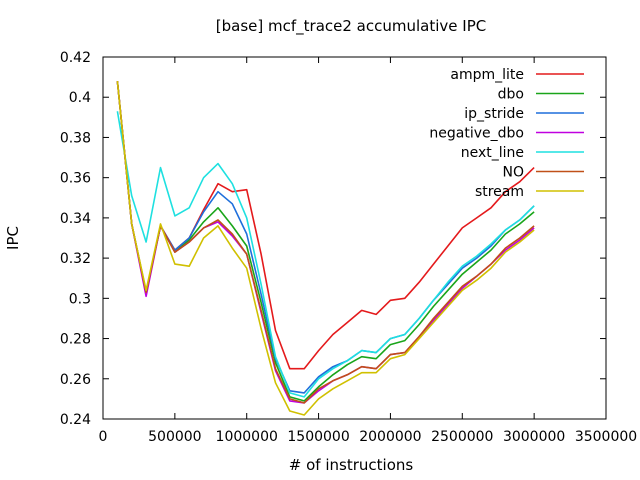  What do you see at coordinates (351, 26) in the screenshot?
I see `chart-title: [base] mcf_trace2 accumulative IPC` at bounding box center [351, 26].